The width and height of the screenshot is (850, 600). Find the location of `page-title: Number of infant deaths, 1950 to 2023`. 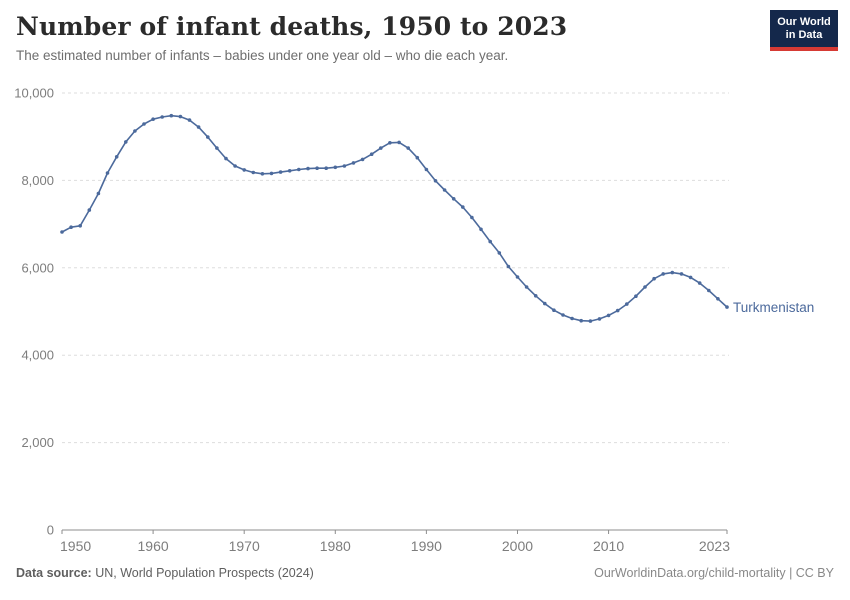

page-title: Number of infant deaths, 1950 to 2023 is located at coordinates (292, 26).